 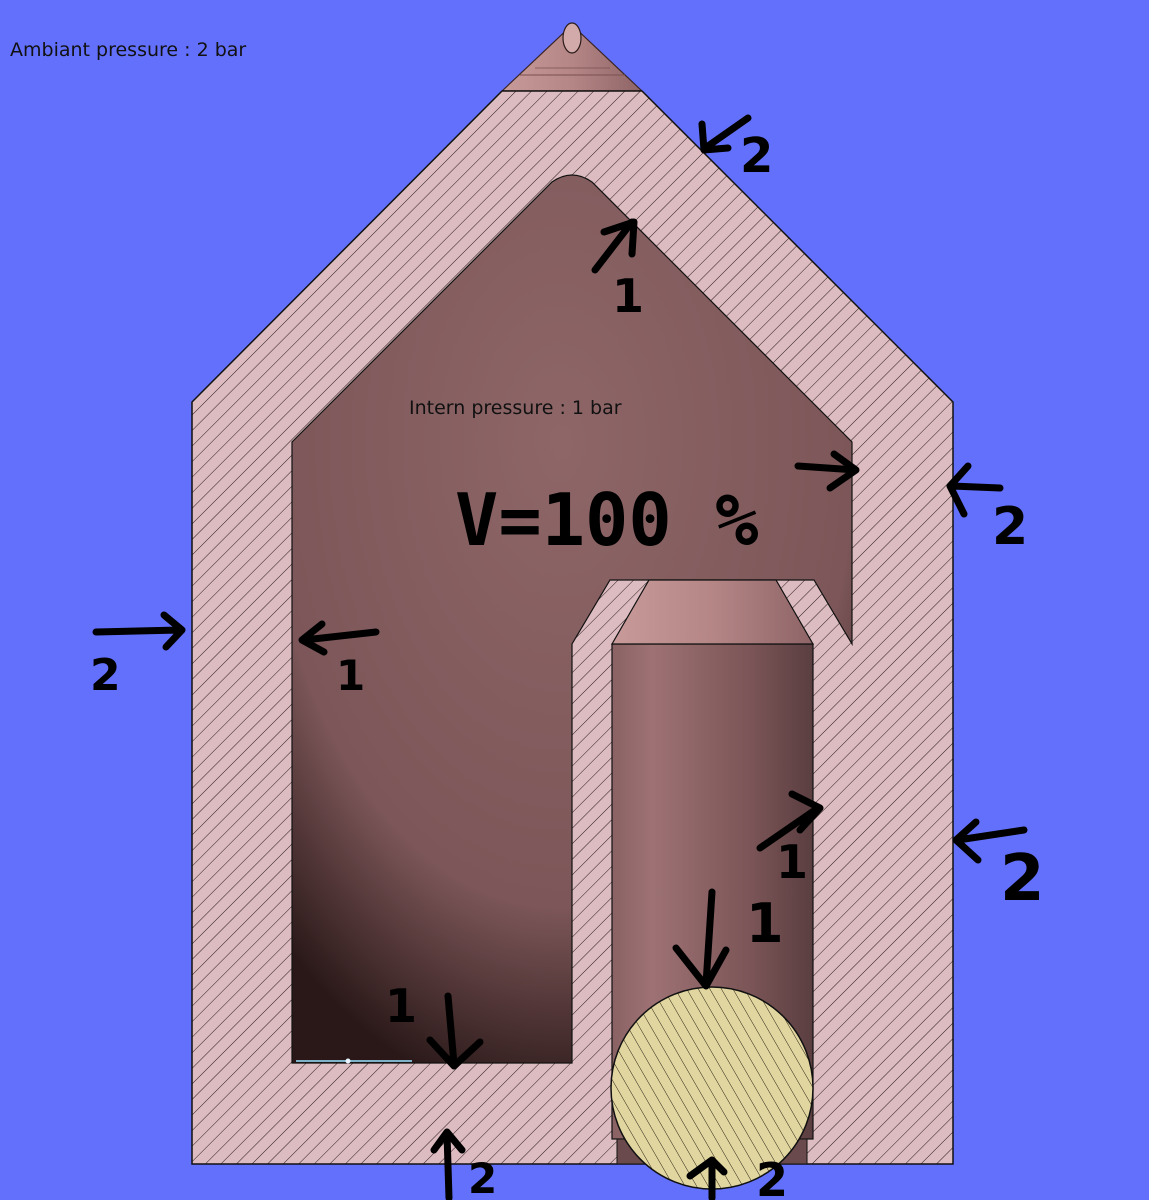 I want to click on arrow-outside-ball, so click(x=707, y=1178).